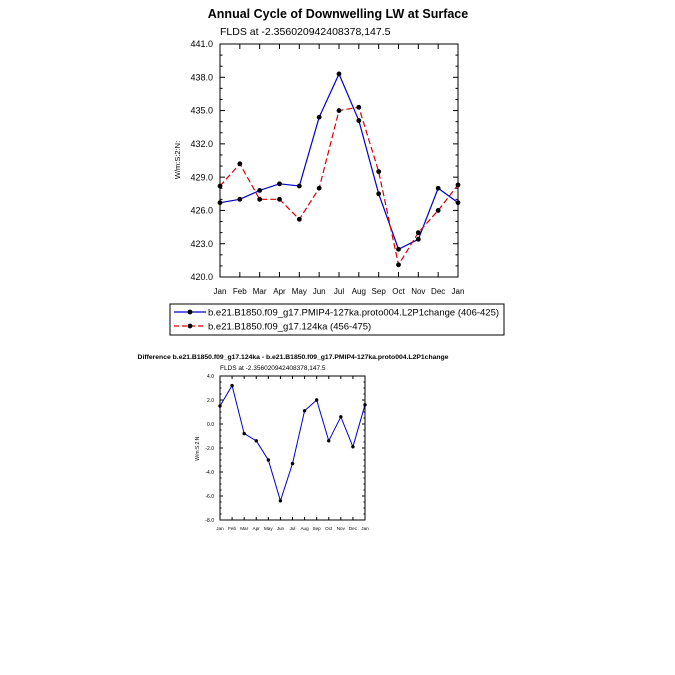 The height and width of the screenshot is (675, 675). Describe the element at coordinates (209, 473) in the screenshot. I see `difference-ytick-label: -4.0` at that location.